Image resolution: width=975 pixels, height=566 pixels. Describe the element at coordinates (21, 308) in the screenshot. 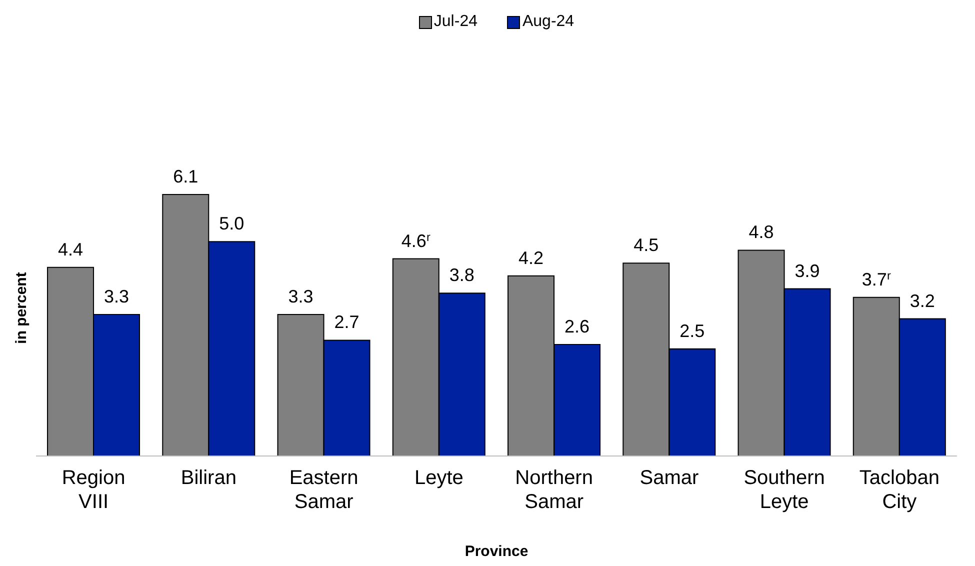

I see `y-axis-title: in percent` at that location.